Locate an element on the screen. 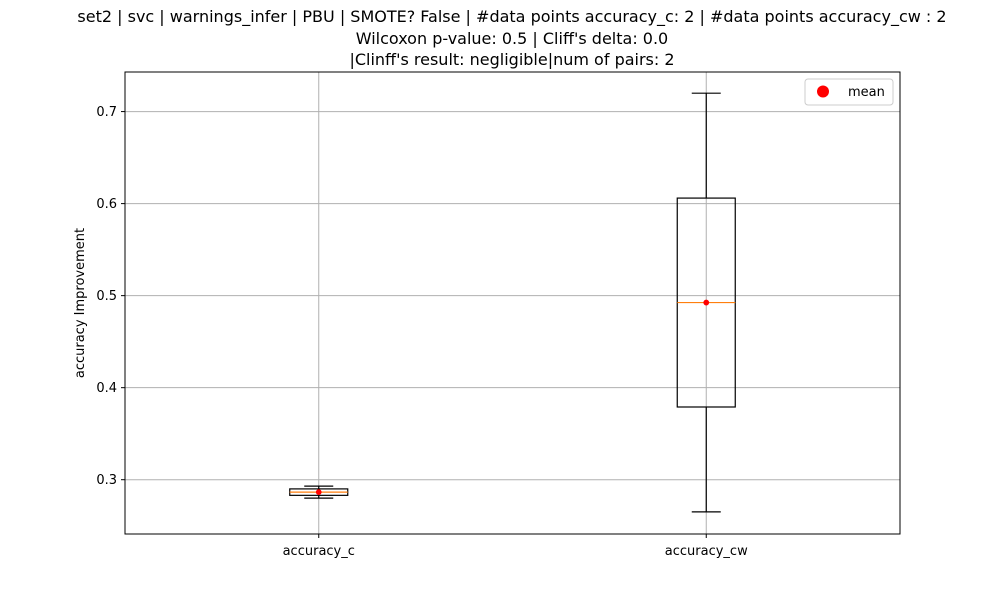 The width and height of the screenshot is (1000, 600). legend-frame is located at coordinates (849, 92).